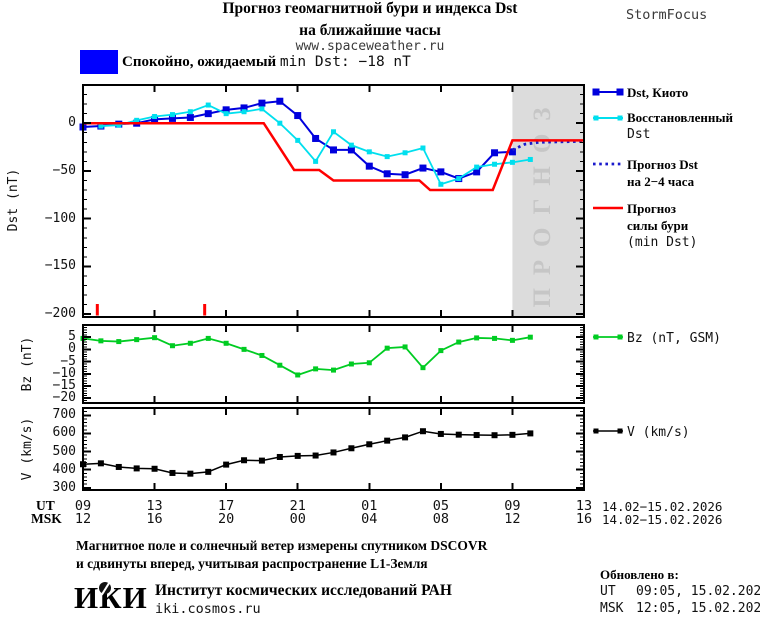 The height and width of the screenshot is (620, 760). Describe the element at coordinates (64, 487) in the screenshot. I see `v-ytick-label: 300` at that location.